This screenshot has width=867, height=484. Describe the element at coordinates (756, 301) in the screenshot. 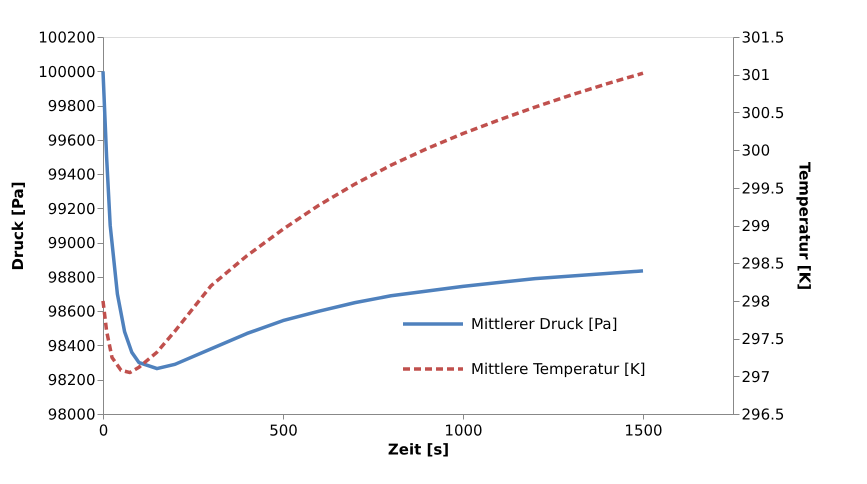

I see `y2-tick-label: 298` at that location.